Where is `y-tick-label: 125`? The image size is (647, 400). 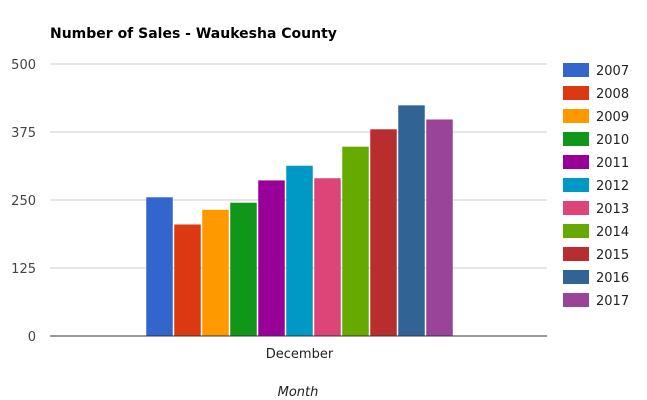
y-tick-label: 125 is located at coordinates (23, 269).